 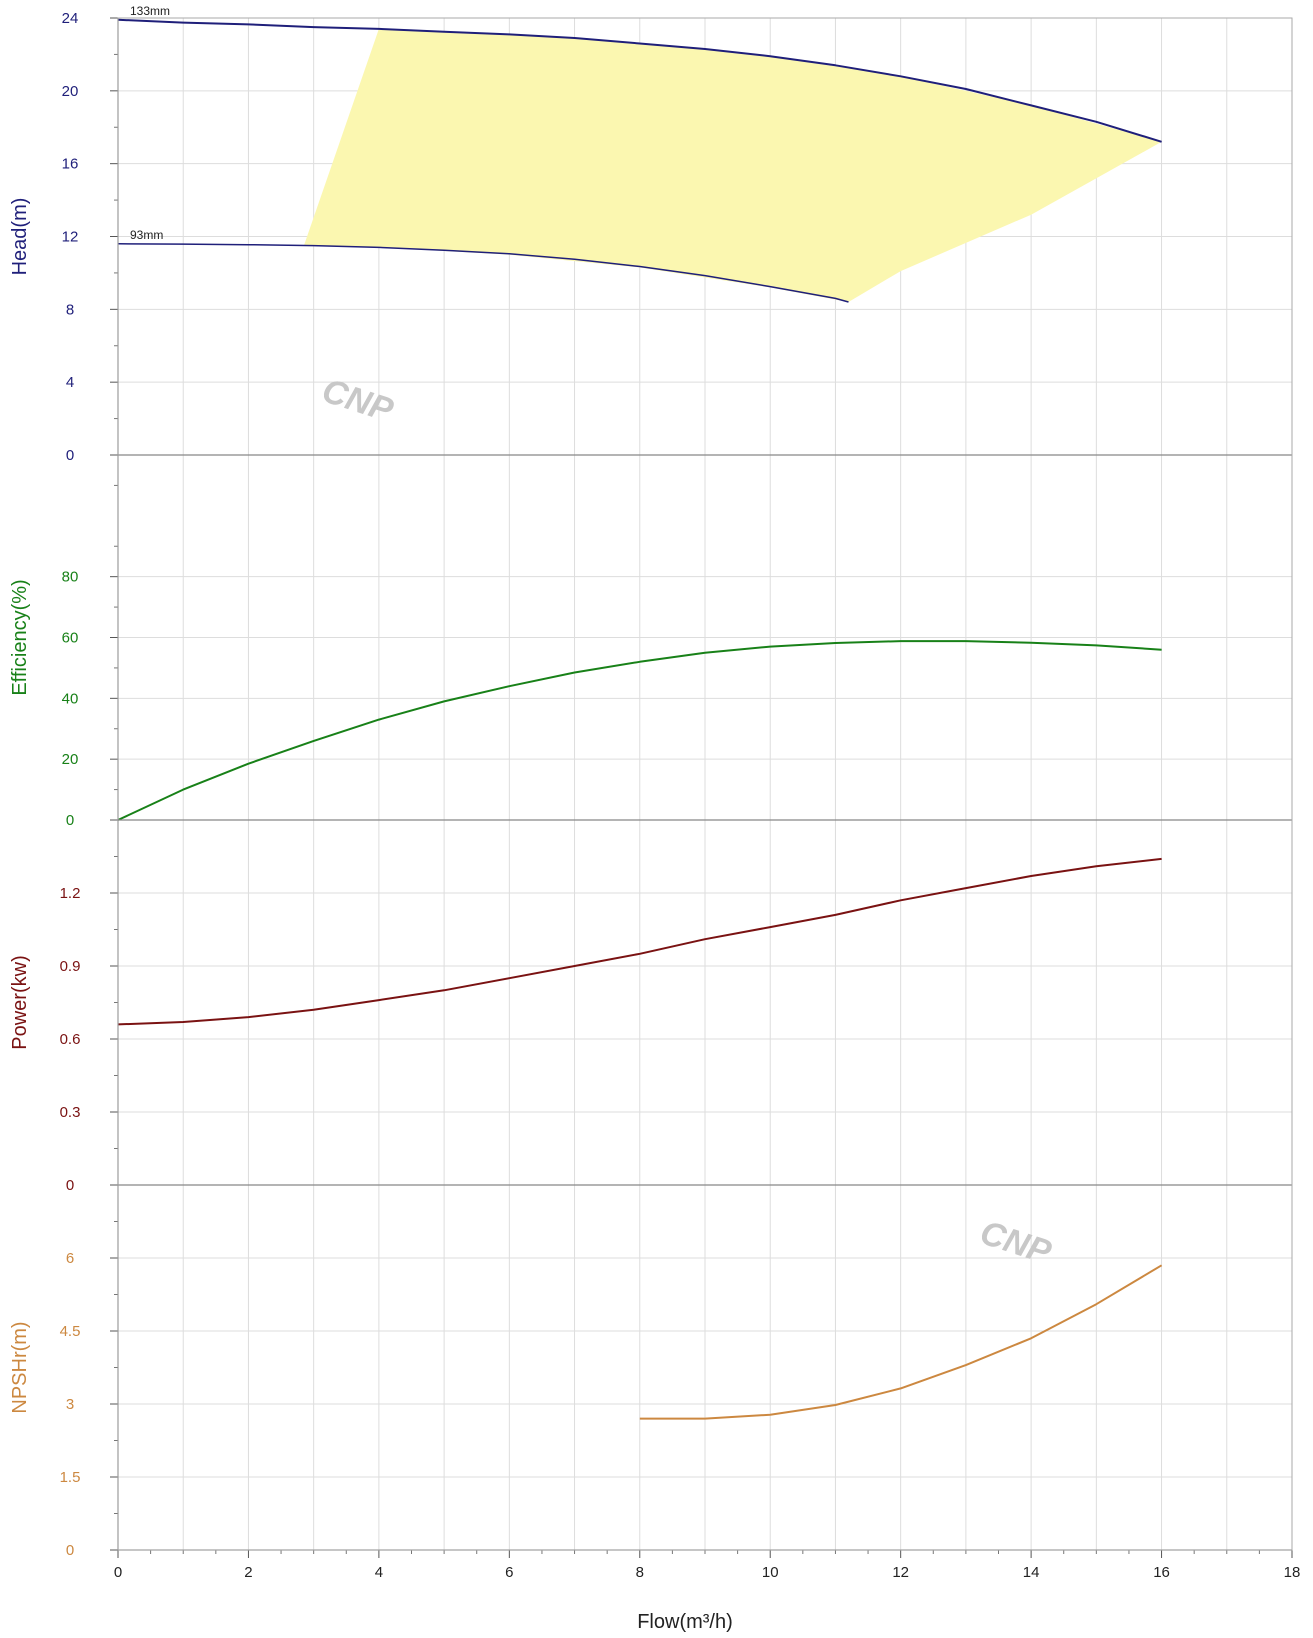 I want to click on power-y-tick-label: 0.3, so click(x=70, y=1112).